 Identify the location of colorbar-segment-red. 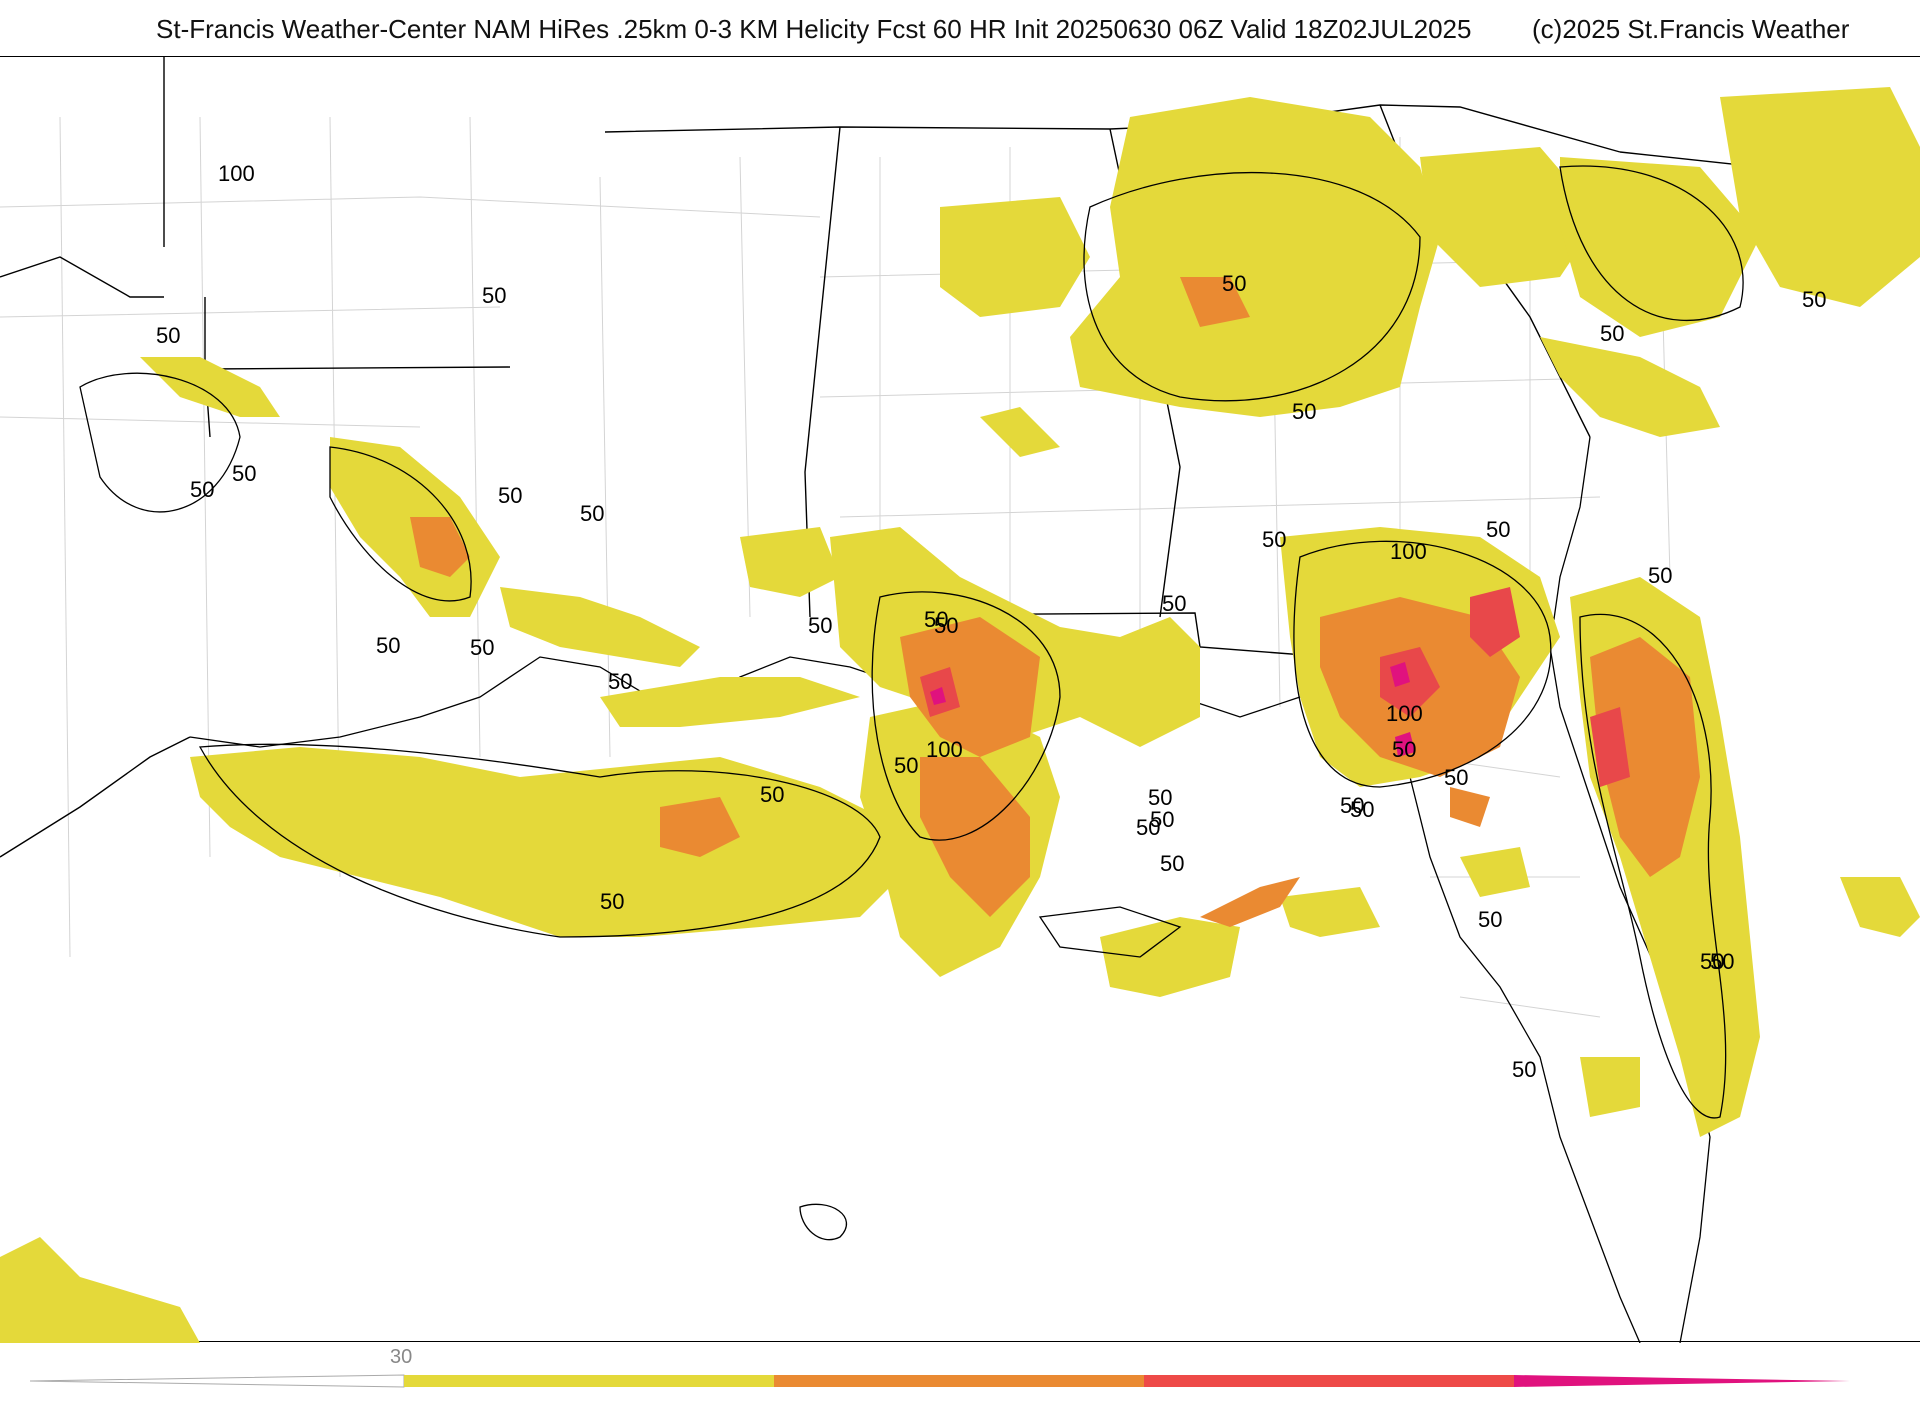
(1329, 1381).